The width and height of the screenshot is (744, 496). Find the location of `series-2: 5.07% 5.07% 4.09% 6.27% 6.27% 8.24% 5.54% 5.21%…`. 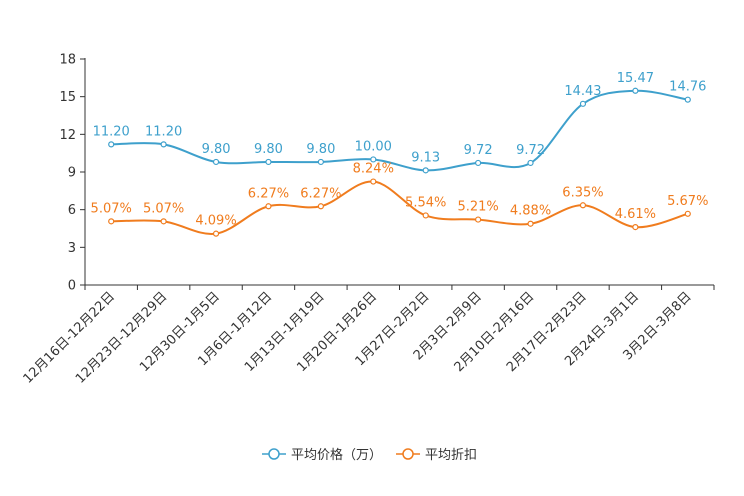

series-2: 5.07% 5.07% 4.09% 6.27% 6.27% 8.24% 5.54% 5.21%… is located at coordinates (399, 199).